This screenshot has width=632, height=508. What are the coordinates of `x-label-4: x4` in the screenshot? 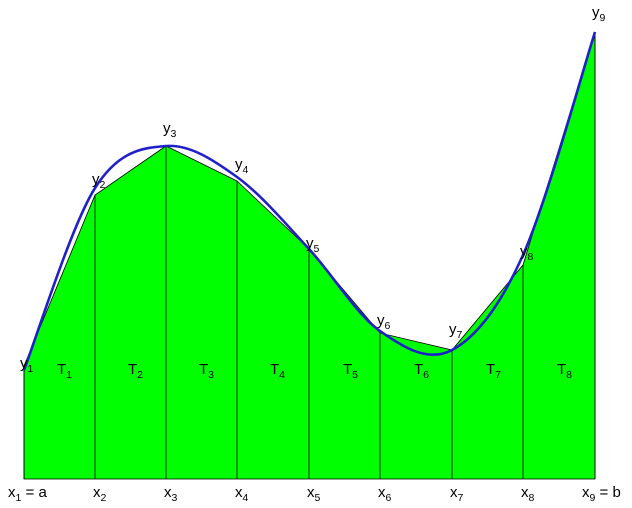 It's located at (242, 494).